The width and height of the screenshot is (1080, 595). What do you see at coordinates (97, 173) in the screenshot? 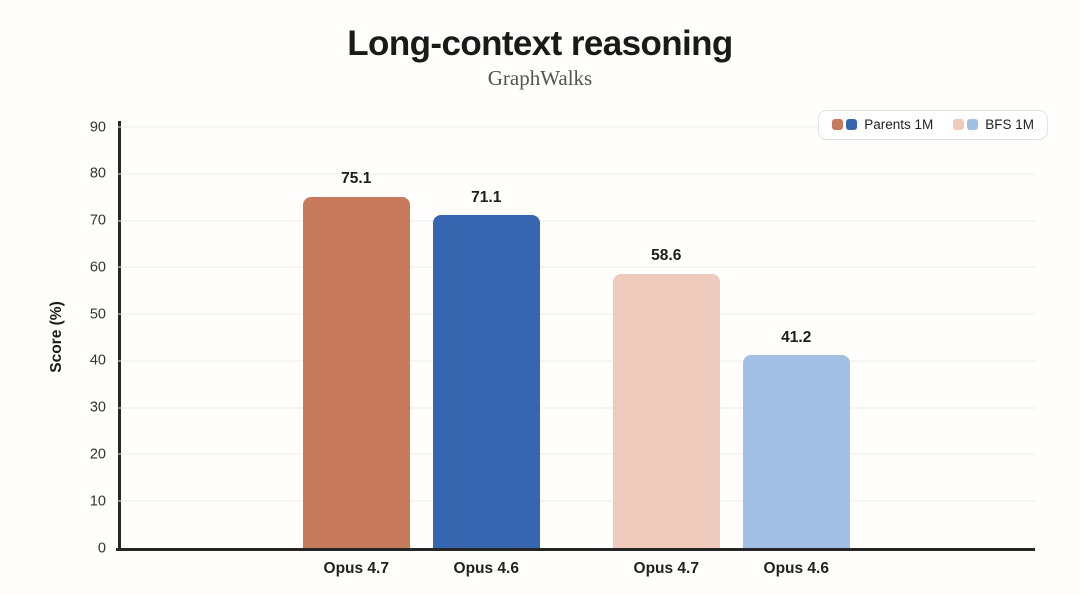
I see `y-tick-label: 80` at bounding box center [97, 173].